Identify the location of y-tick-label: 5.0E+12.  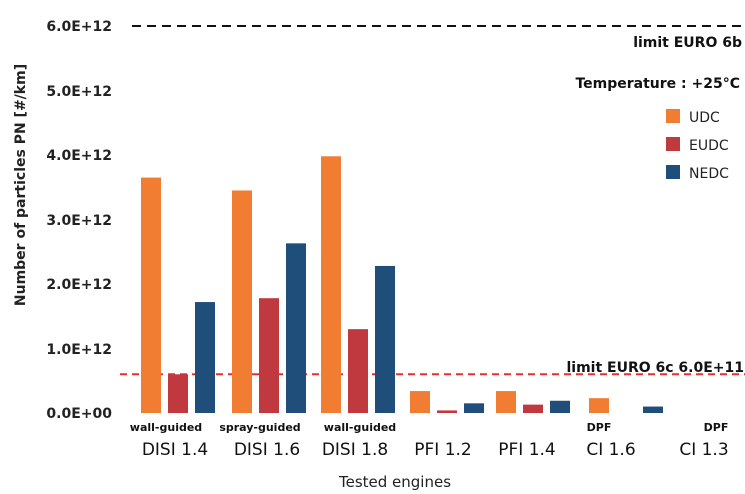
(79, 92).